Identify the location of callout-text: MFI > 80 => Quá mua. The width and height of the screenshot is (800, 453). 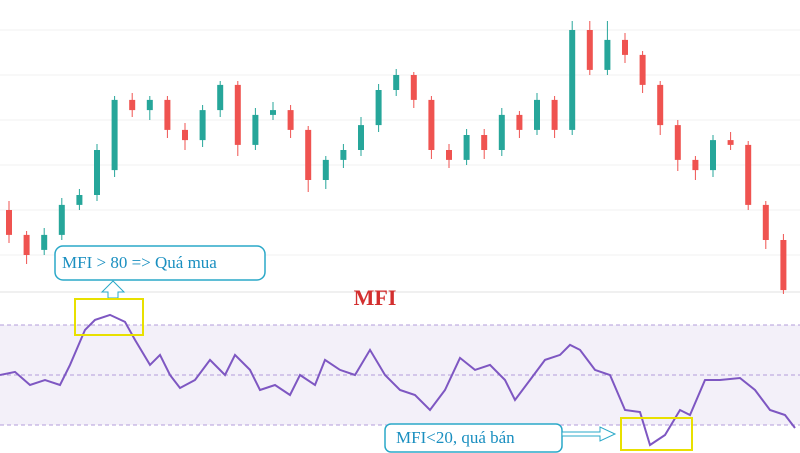
(139, 262).